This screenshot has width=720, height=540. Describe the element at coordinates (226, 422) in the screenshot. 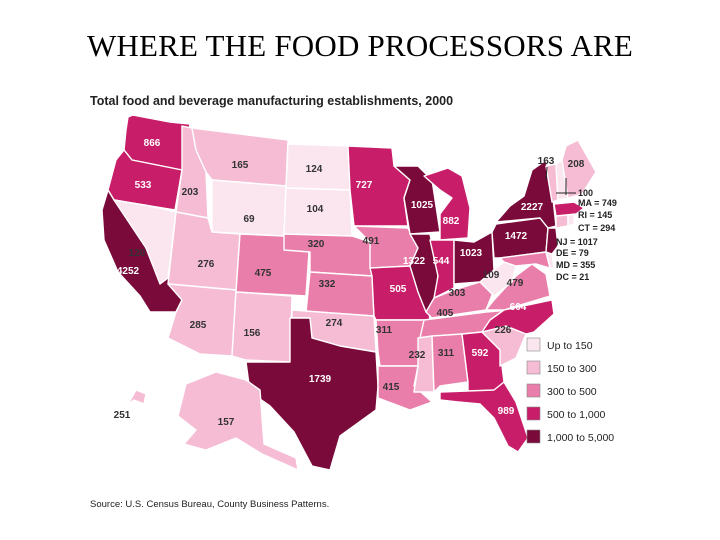

I see `state-value-ak: 157` at that location.